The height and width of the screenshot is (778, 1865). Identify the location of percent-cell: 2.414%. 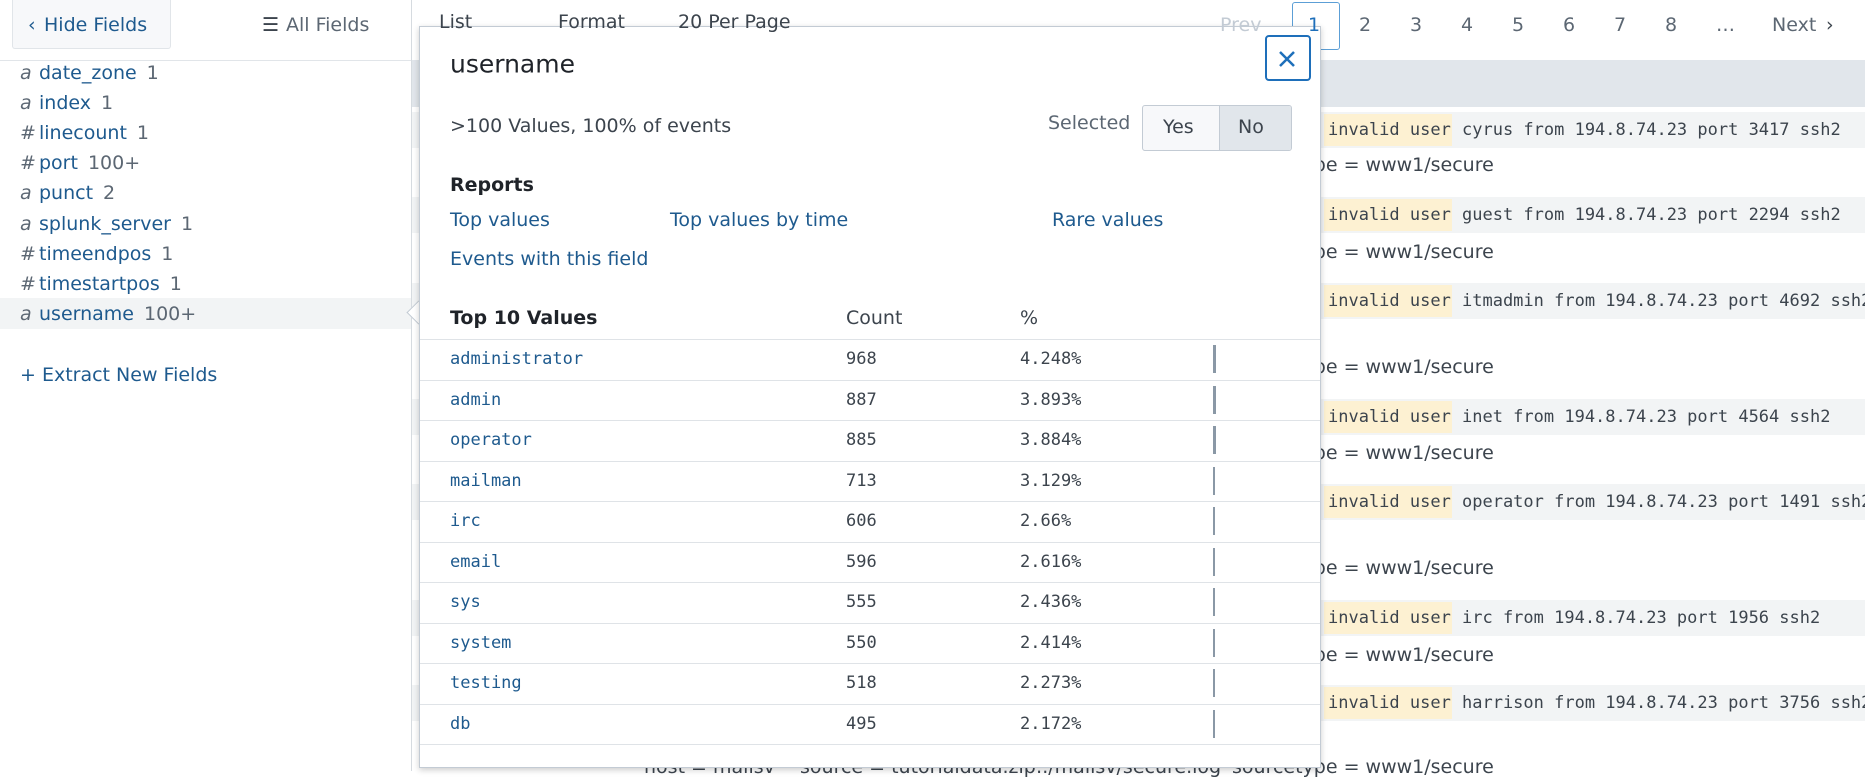
(1051, 642).